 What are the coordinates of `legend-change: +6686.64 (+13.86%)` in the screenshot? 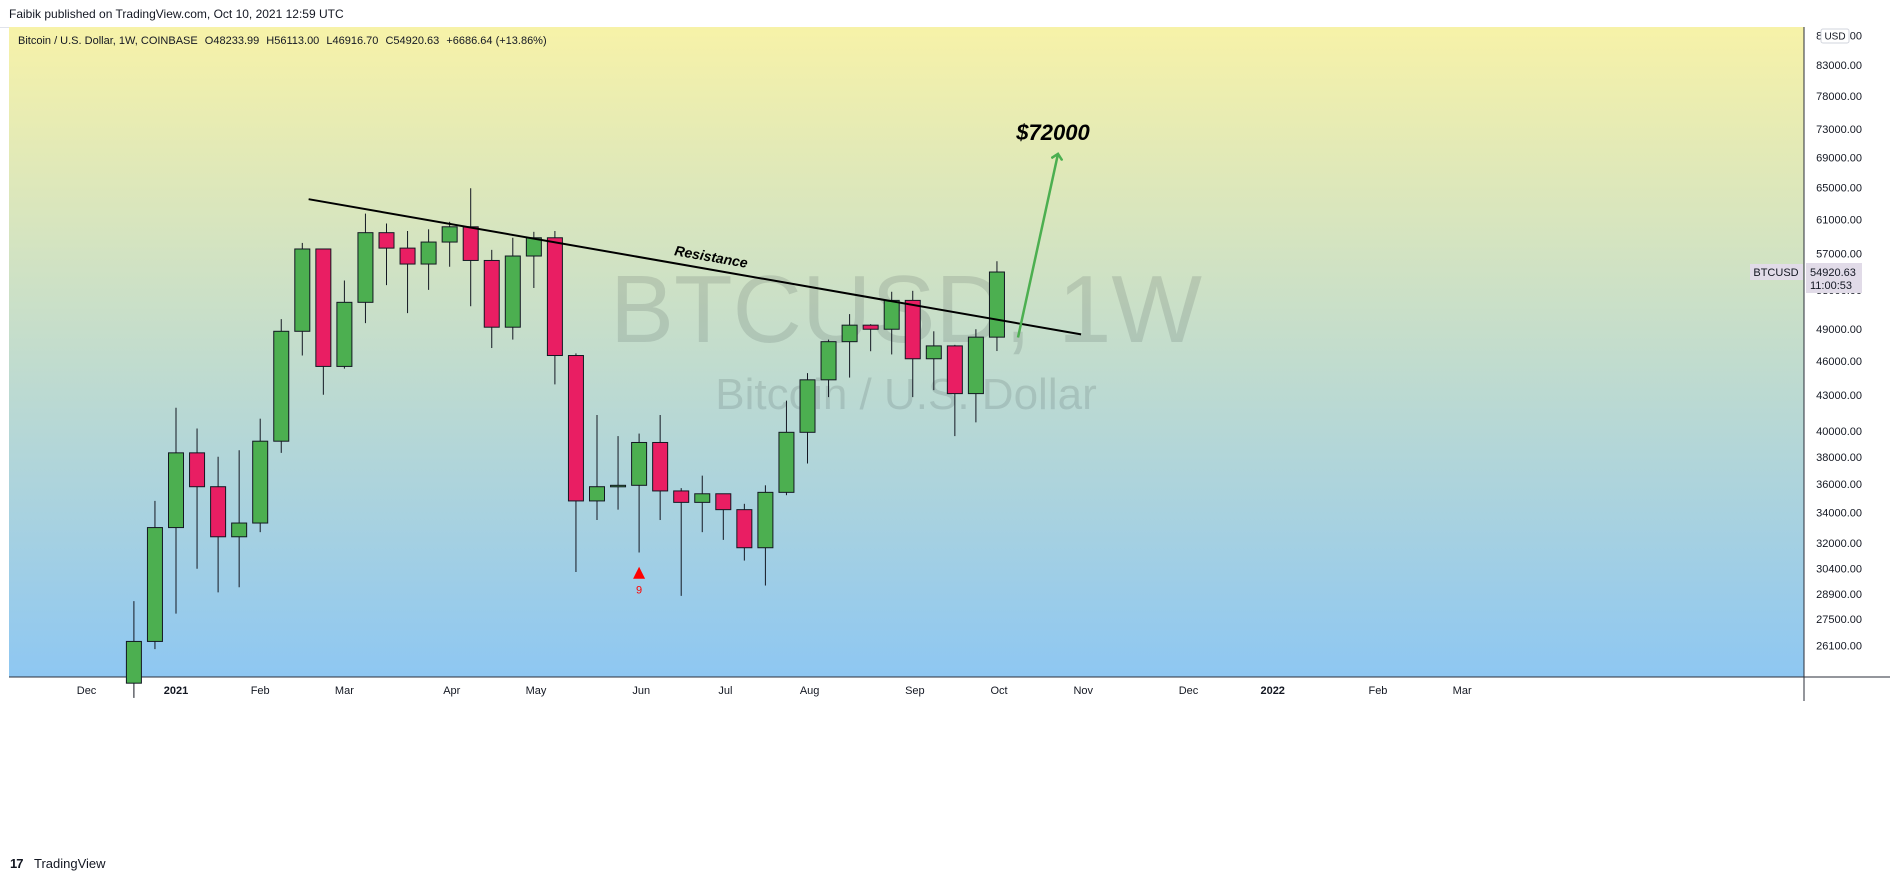 It's located at (496, 41).